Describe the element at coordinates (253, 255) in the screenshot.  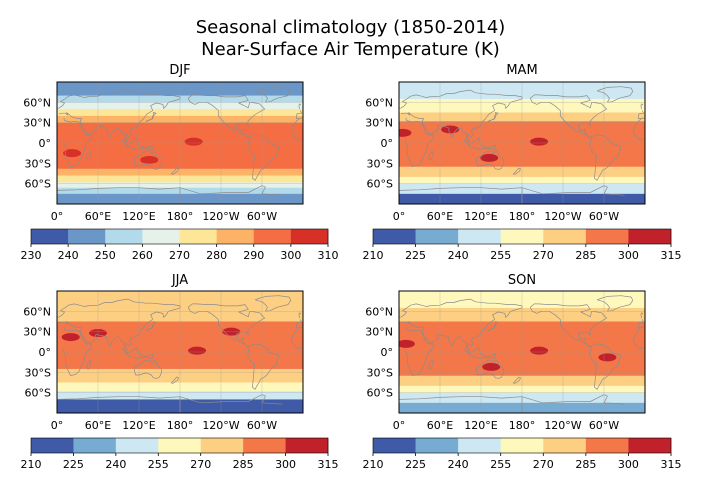
I see `colorbar-tick-label: 290` at that location.